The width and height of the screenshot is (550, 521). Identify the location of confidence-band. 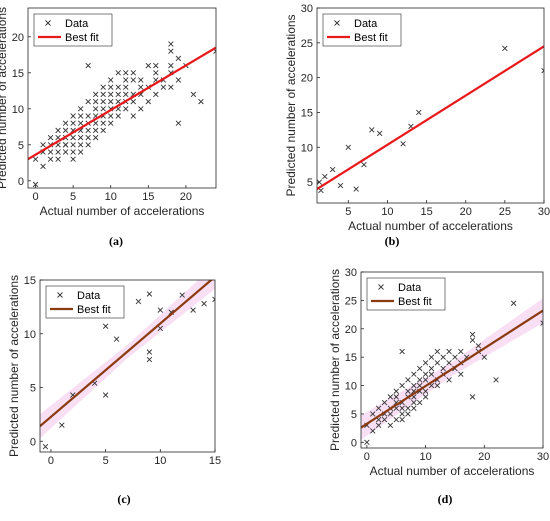
(127, 359).